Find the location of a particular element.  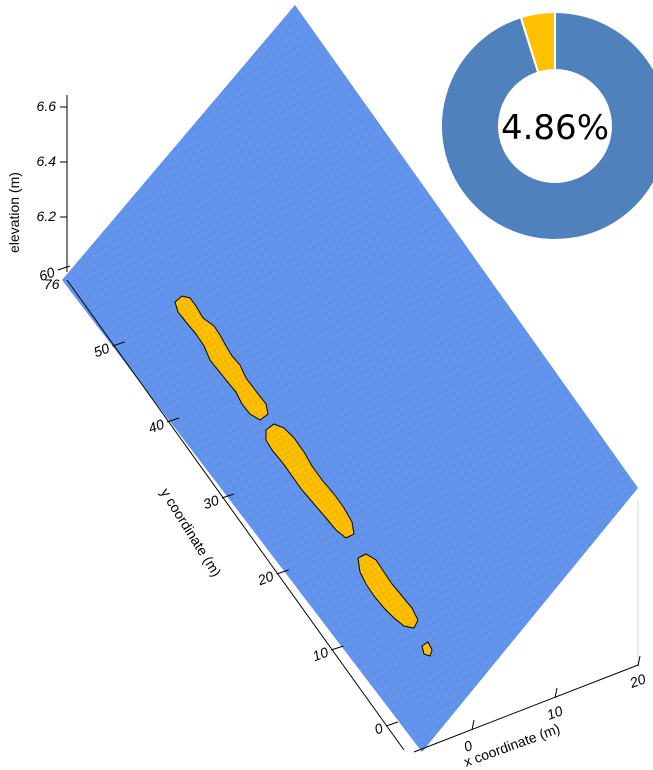

z-overlap-tick-label: 76 is located at coordinates (52, 284).